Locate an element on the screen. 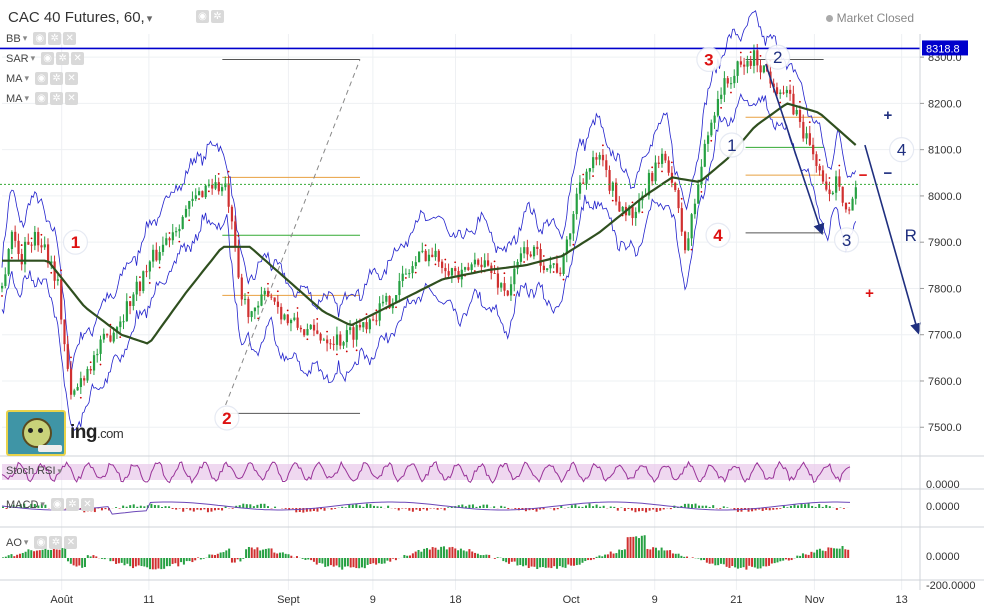  y-tick-label: 7900.0 is located at coordinates (945, 243).